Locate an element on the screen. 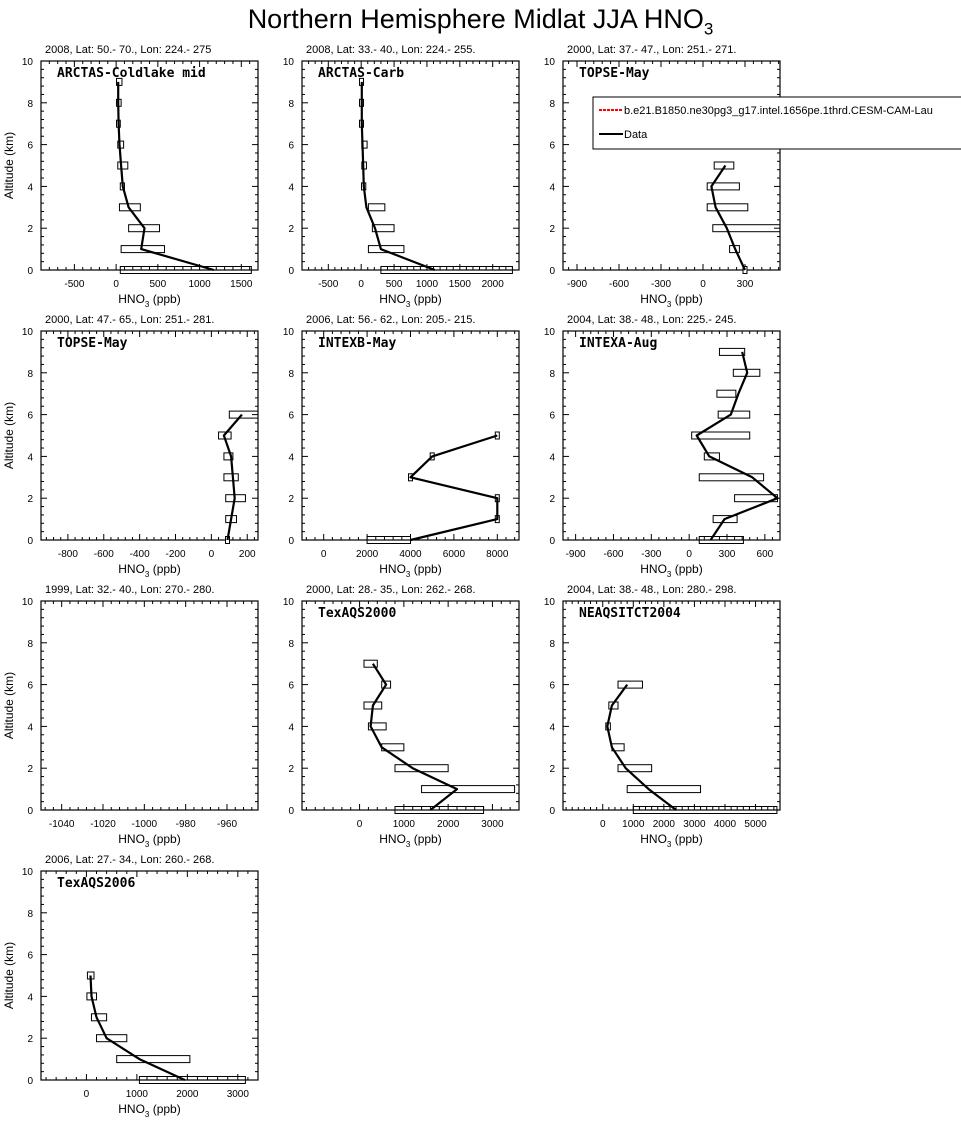  panel-2-campaign-name: ARCTAS-Carb is located at coordinates (361, 73).